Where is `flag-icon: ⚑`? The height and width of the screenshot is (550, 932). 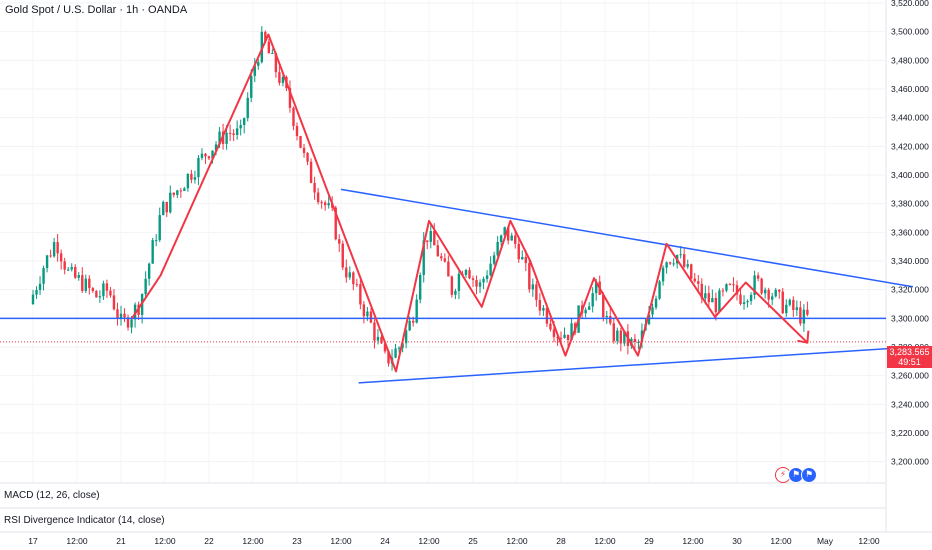
flag-icon: ⚑ is located at coordinates (809, 475).